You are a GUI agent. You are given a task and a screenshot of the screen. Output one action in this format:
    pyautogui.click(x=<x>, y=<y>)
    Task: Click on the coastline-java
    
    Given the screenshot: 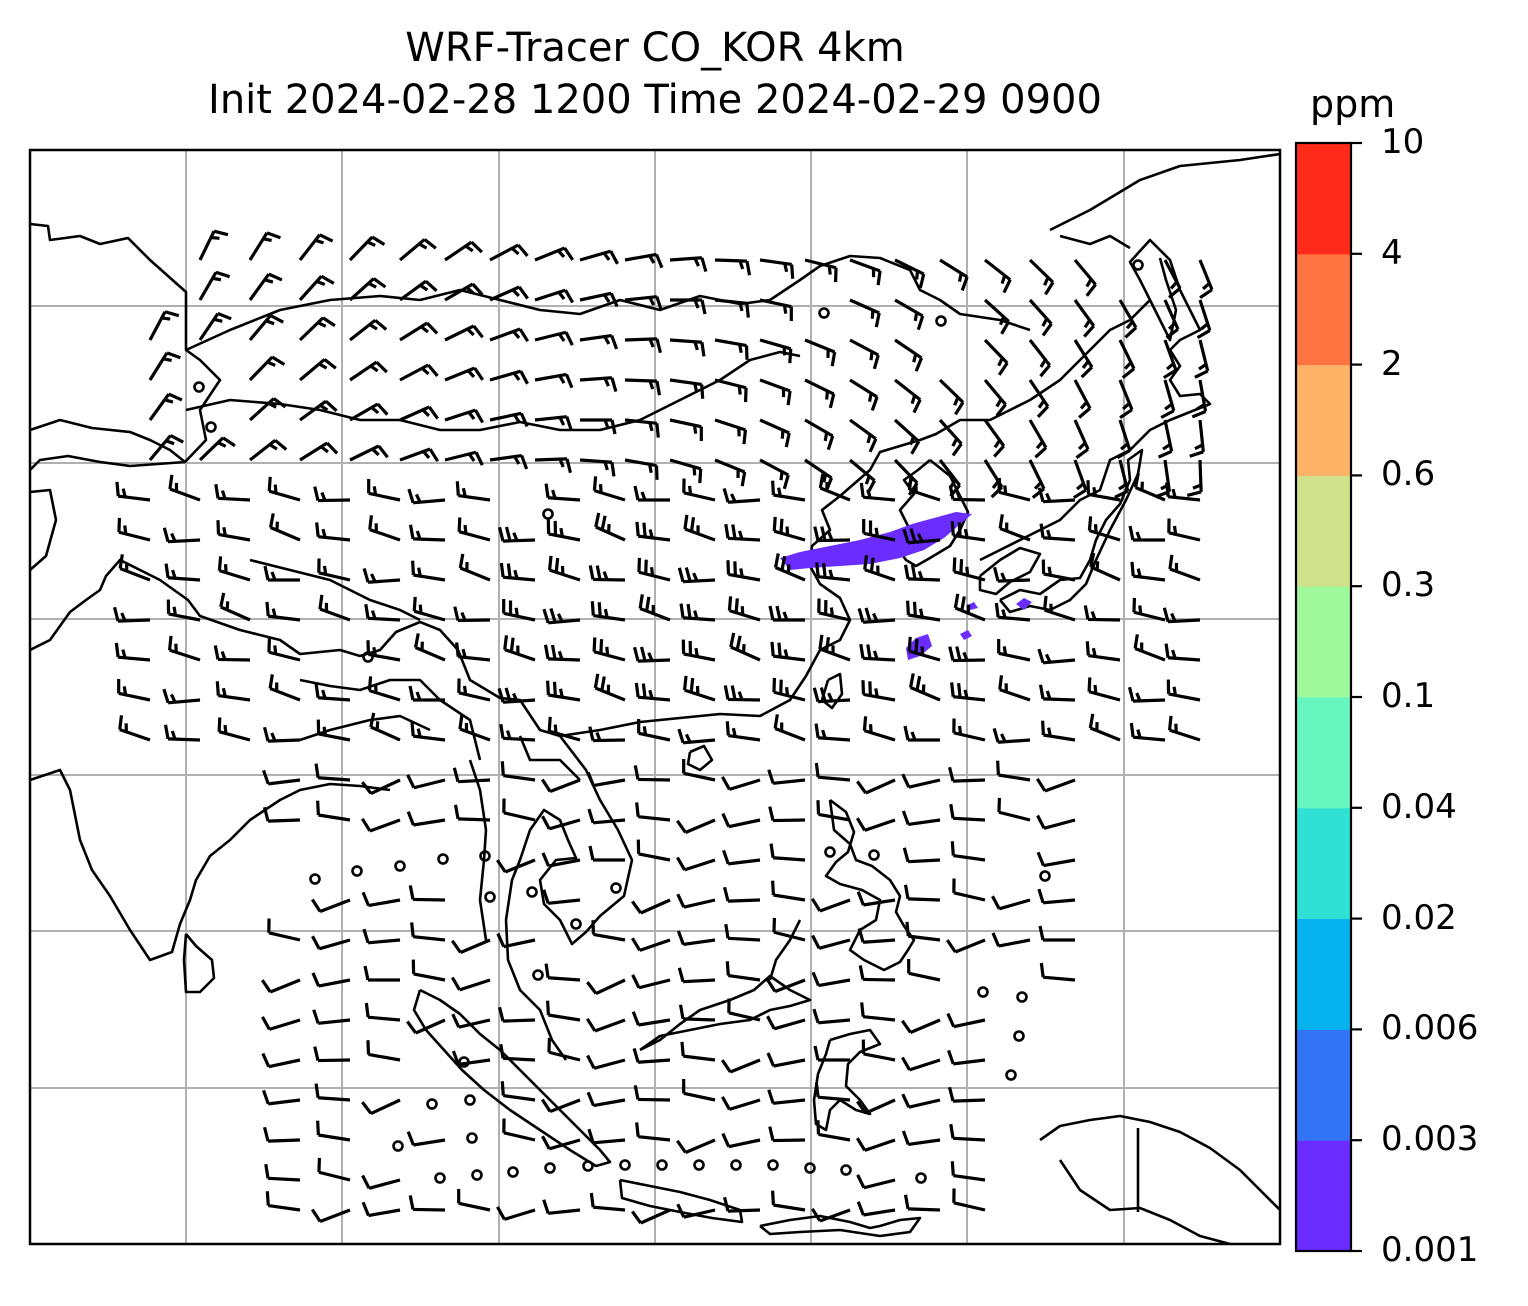 What is the action you would take?
    pyautogui.click(x=770, y=1208)
    